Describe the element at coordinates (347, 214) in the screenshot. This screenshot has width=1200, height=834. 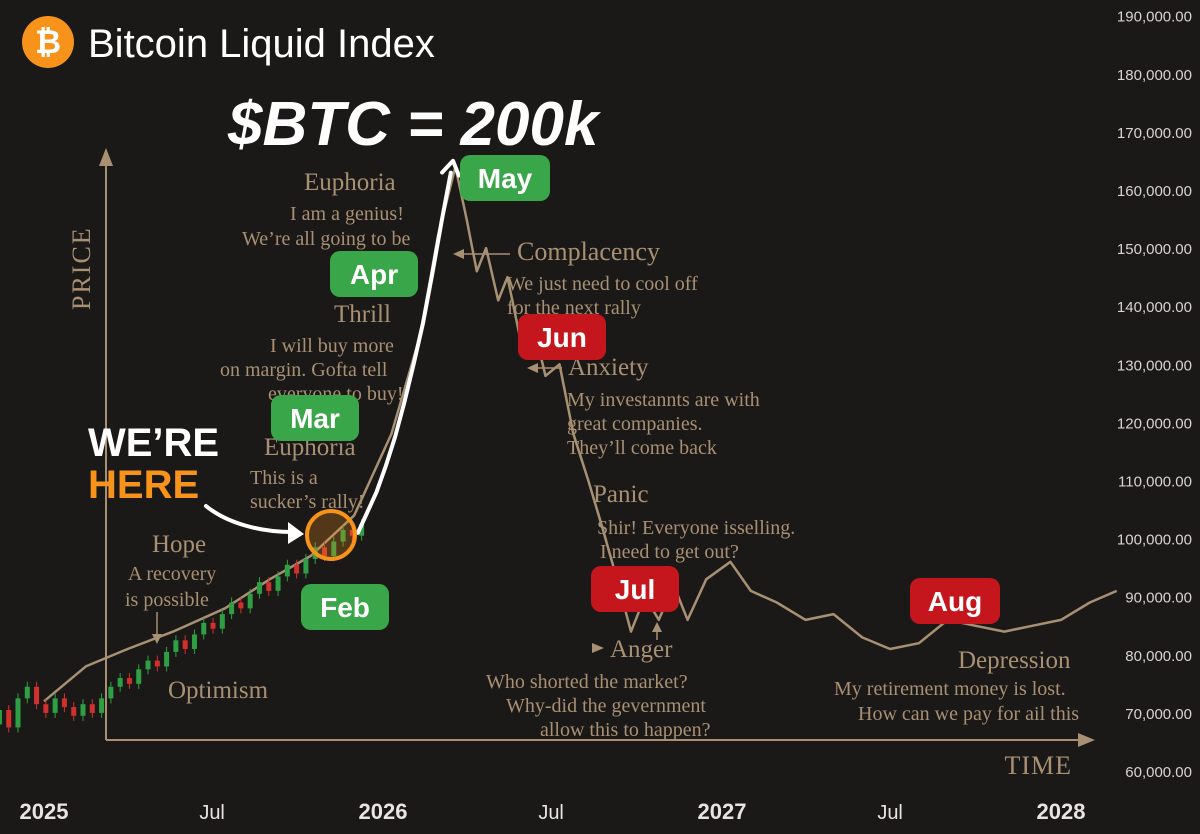
I see `annotation-euphoria-peak-line1: I am a genius!` at that location.